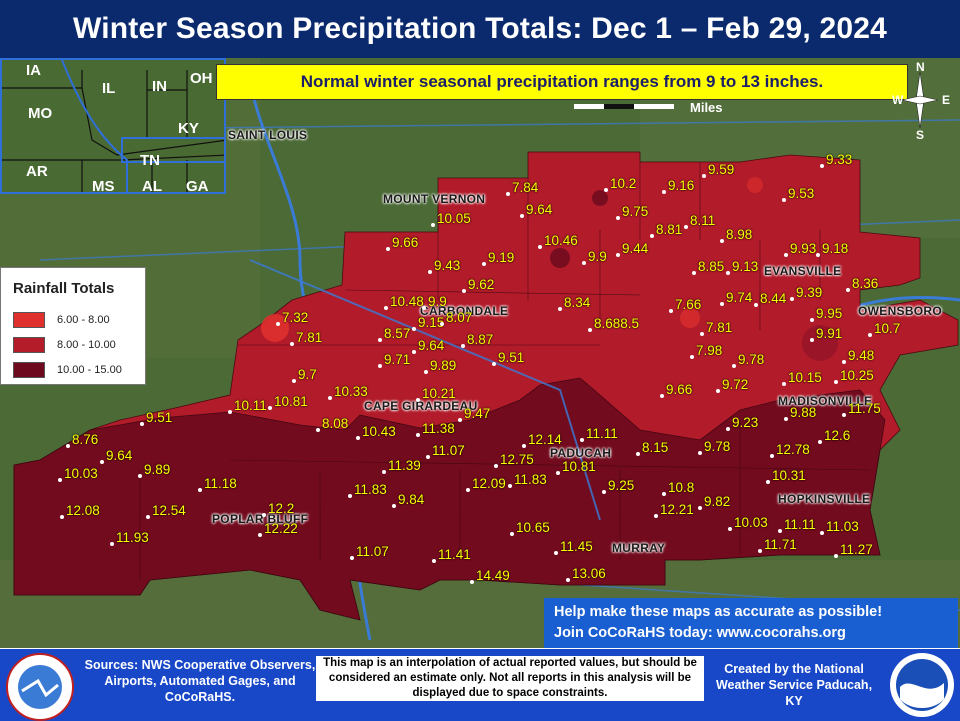 The height and width of the screenshot is (721, 960). What do you see at coordinates (773, 298) in the screenshot?
I see `precip-value-label: 8.44` at bounding box center [773, 298].